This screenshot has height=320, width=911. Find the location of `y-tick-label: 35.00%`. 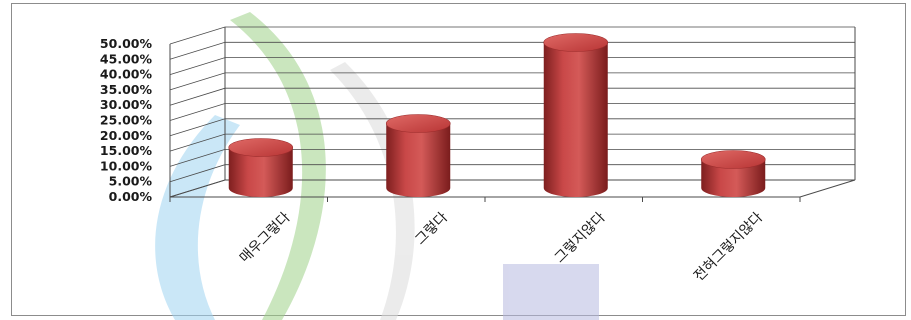

y-tick-label: 35.00% is located at coordinates (126, 89).